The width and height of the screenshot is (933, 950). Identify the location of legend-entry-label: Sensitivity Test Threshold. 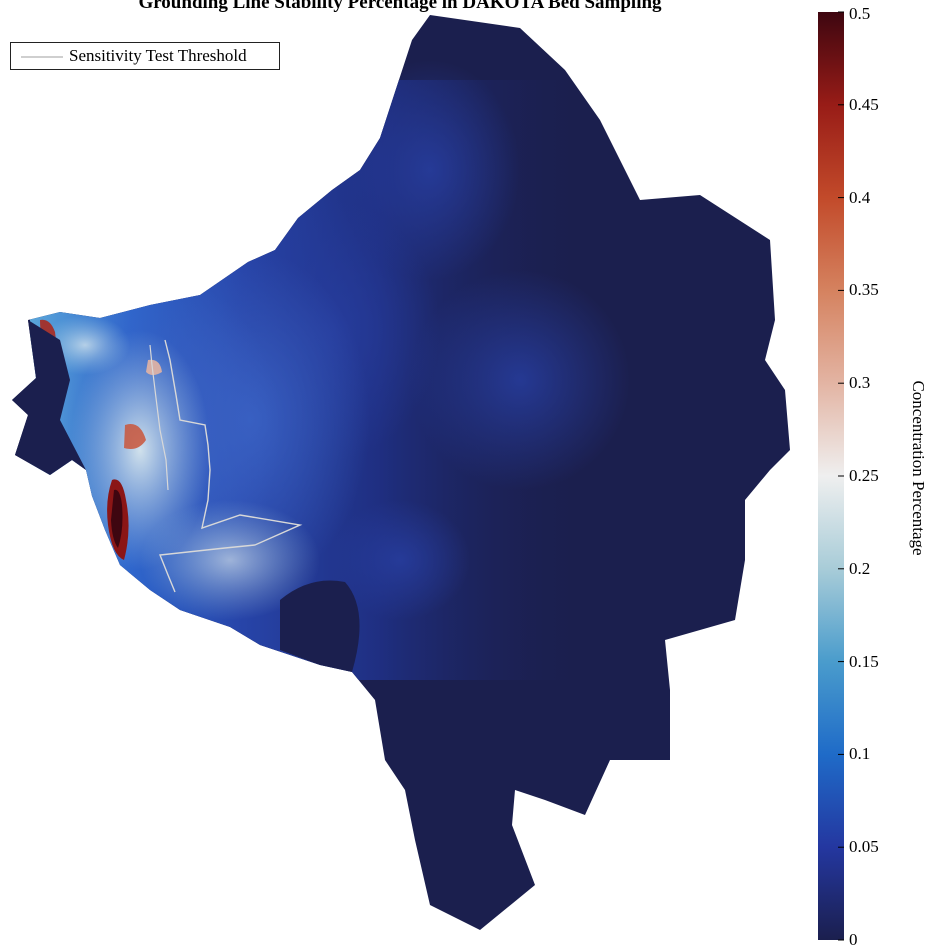
(158, 55).